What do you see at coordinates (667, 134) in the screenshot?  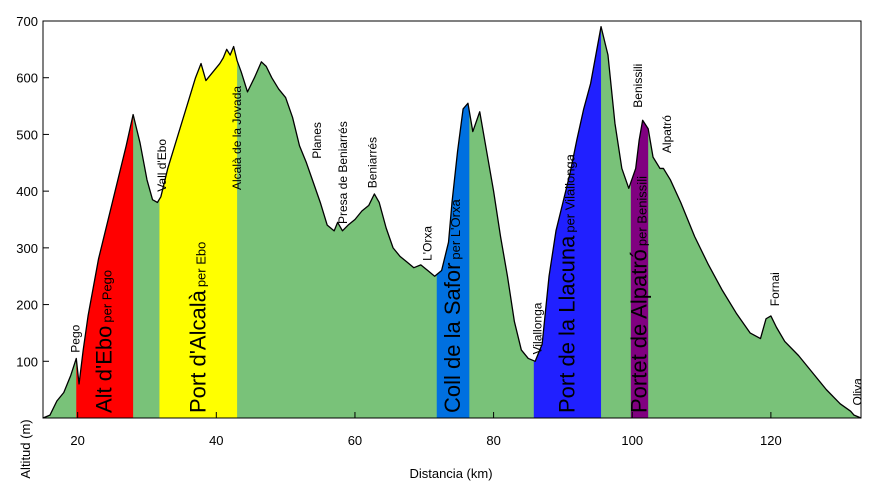 I see `place-label-9: Alpatró` at bounding box center [667, 134].